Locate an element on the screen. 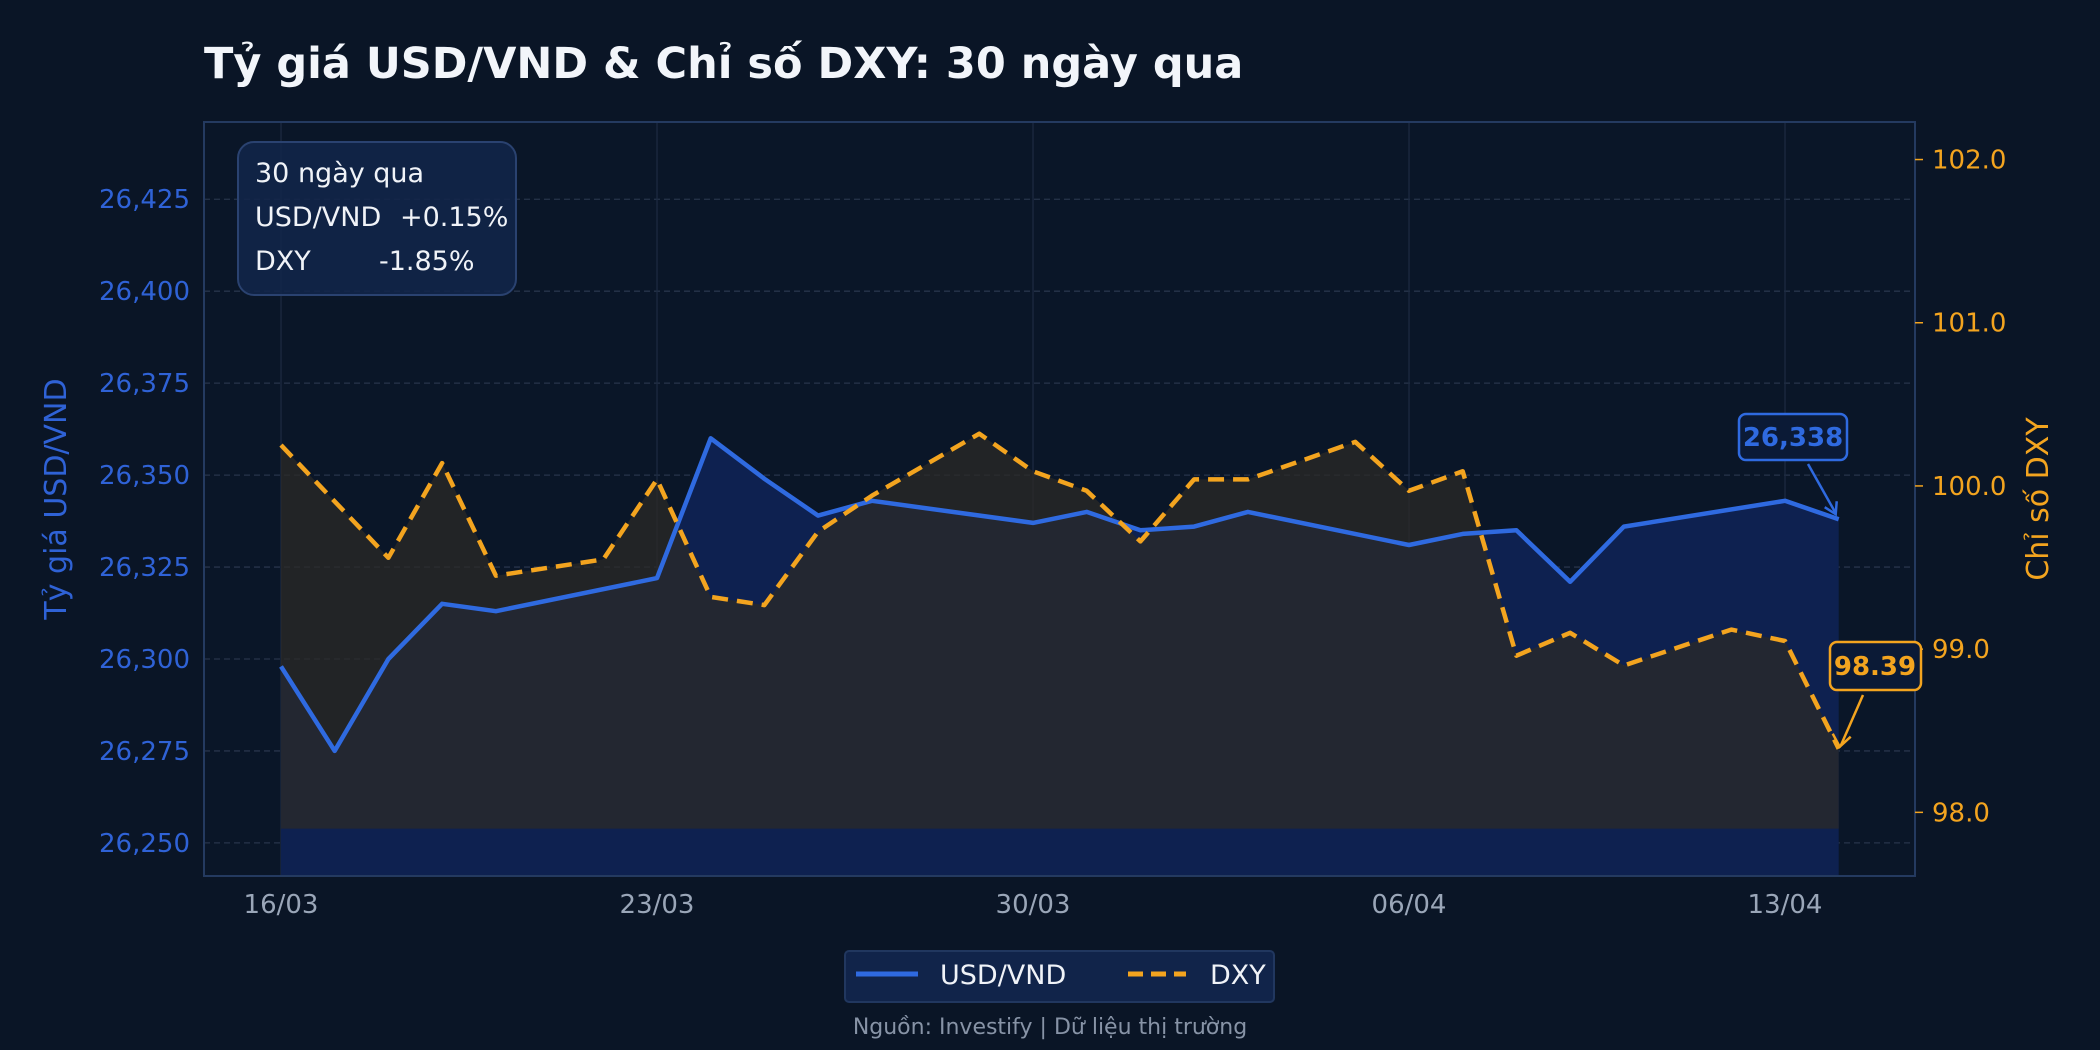  chart-title: Tỷ giá USD/VND & Chỉ số DXY: 30 ngày qua is located at coordinates (723, 64).